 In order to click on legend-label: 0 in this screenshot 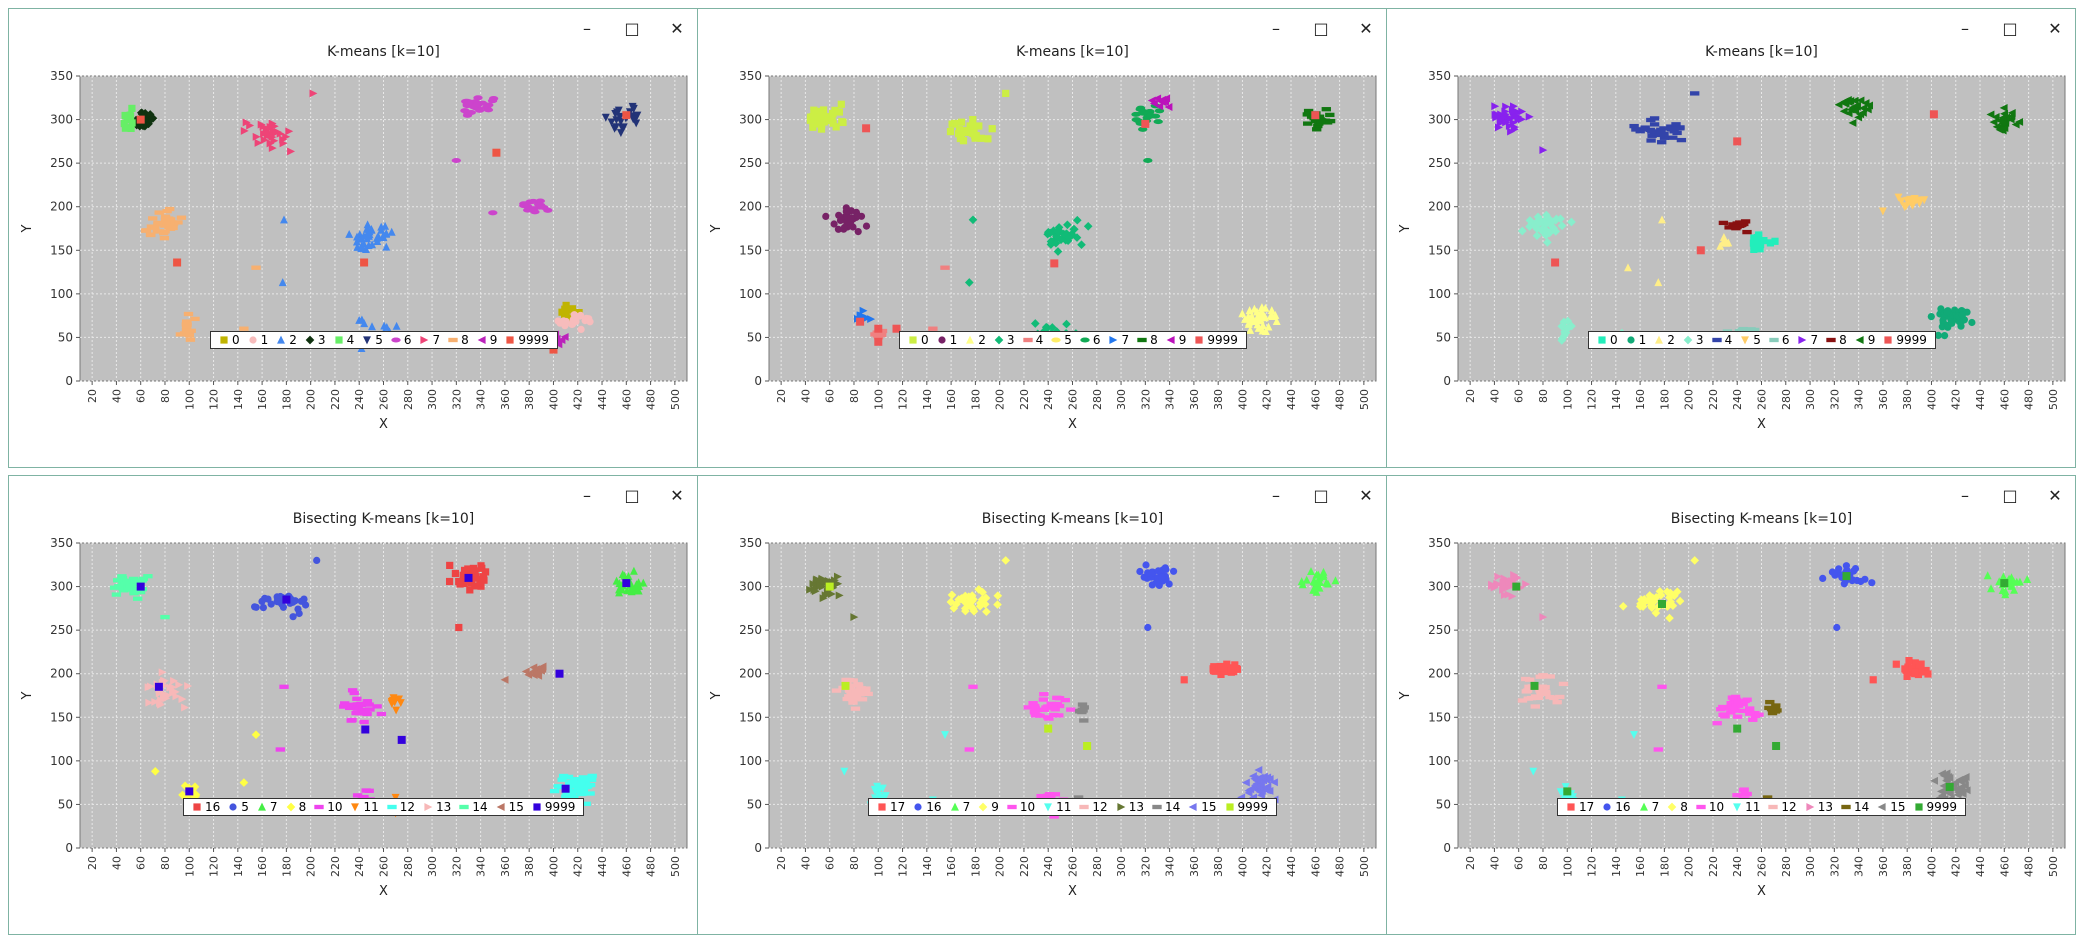, I will do `click(1614, 340)`.